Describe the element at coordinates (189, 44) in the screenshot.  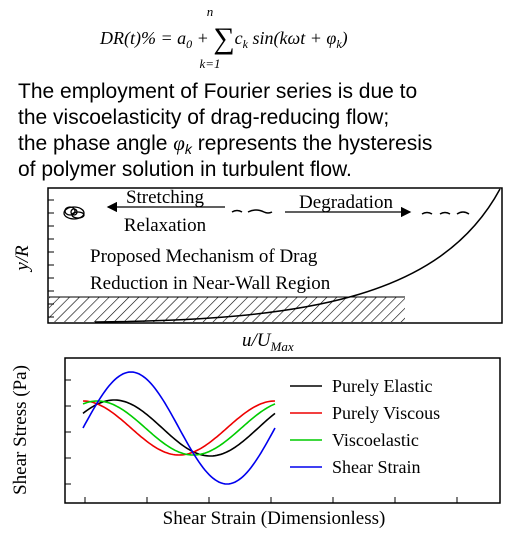
I see `formula-part: 0` at that location.